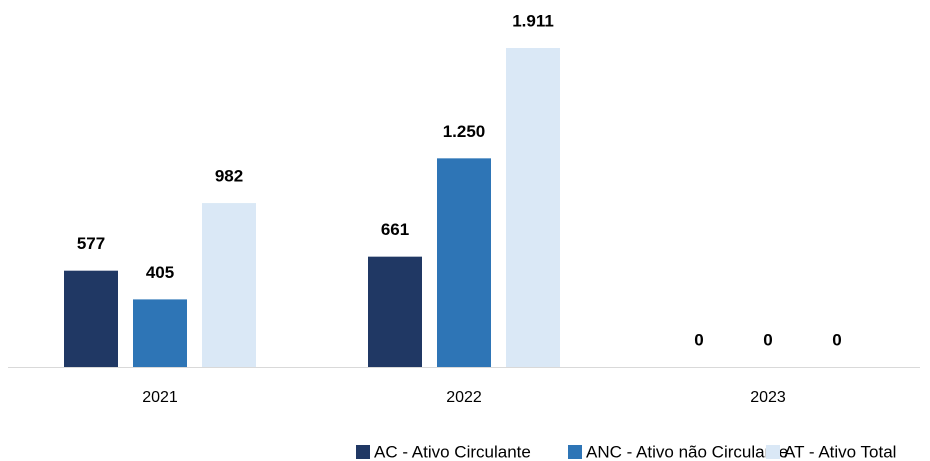 This screenshot has width=930, height=461. I want to click on value-label: 1.250, so click(464, 131).